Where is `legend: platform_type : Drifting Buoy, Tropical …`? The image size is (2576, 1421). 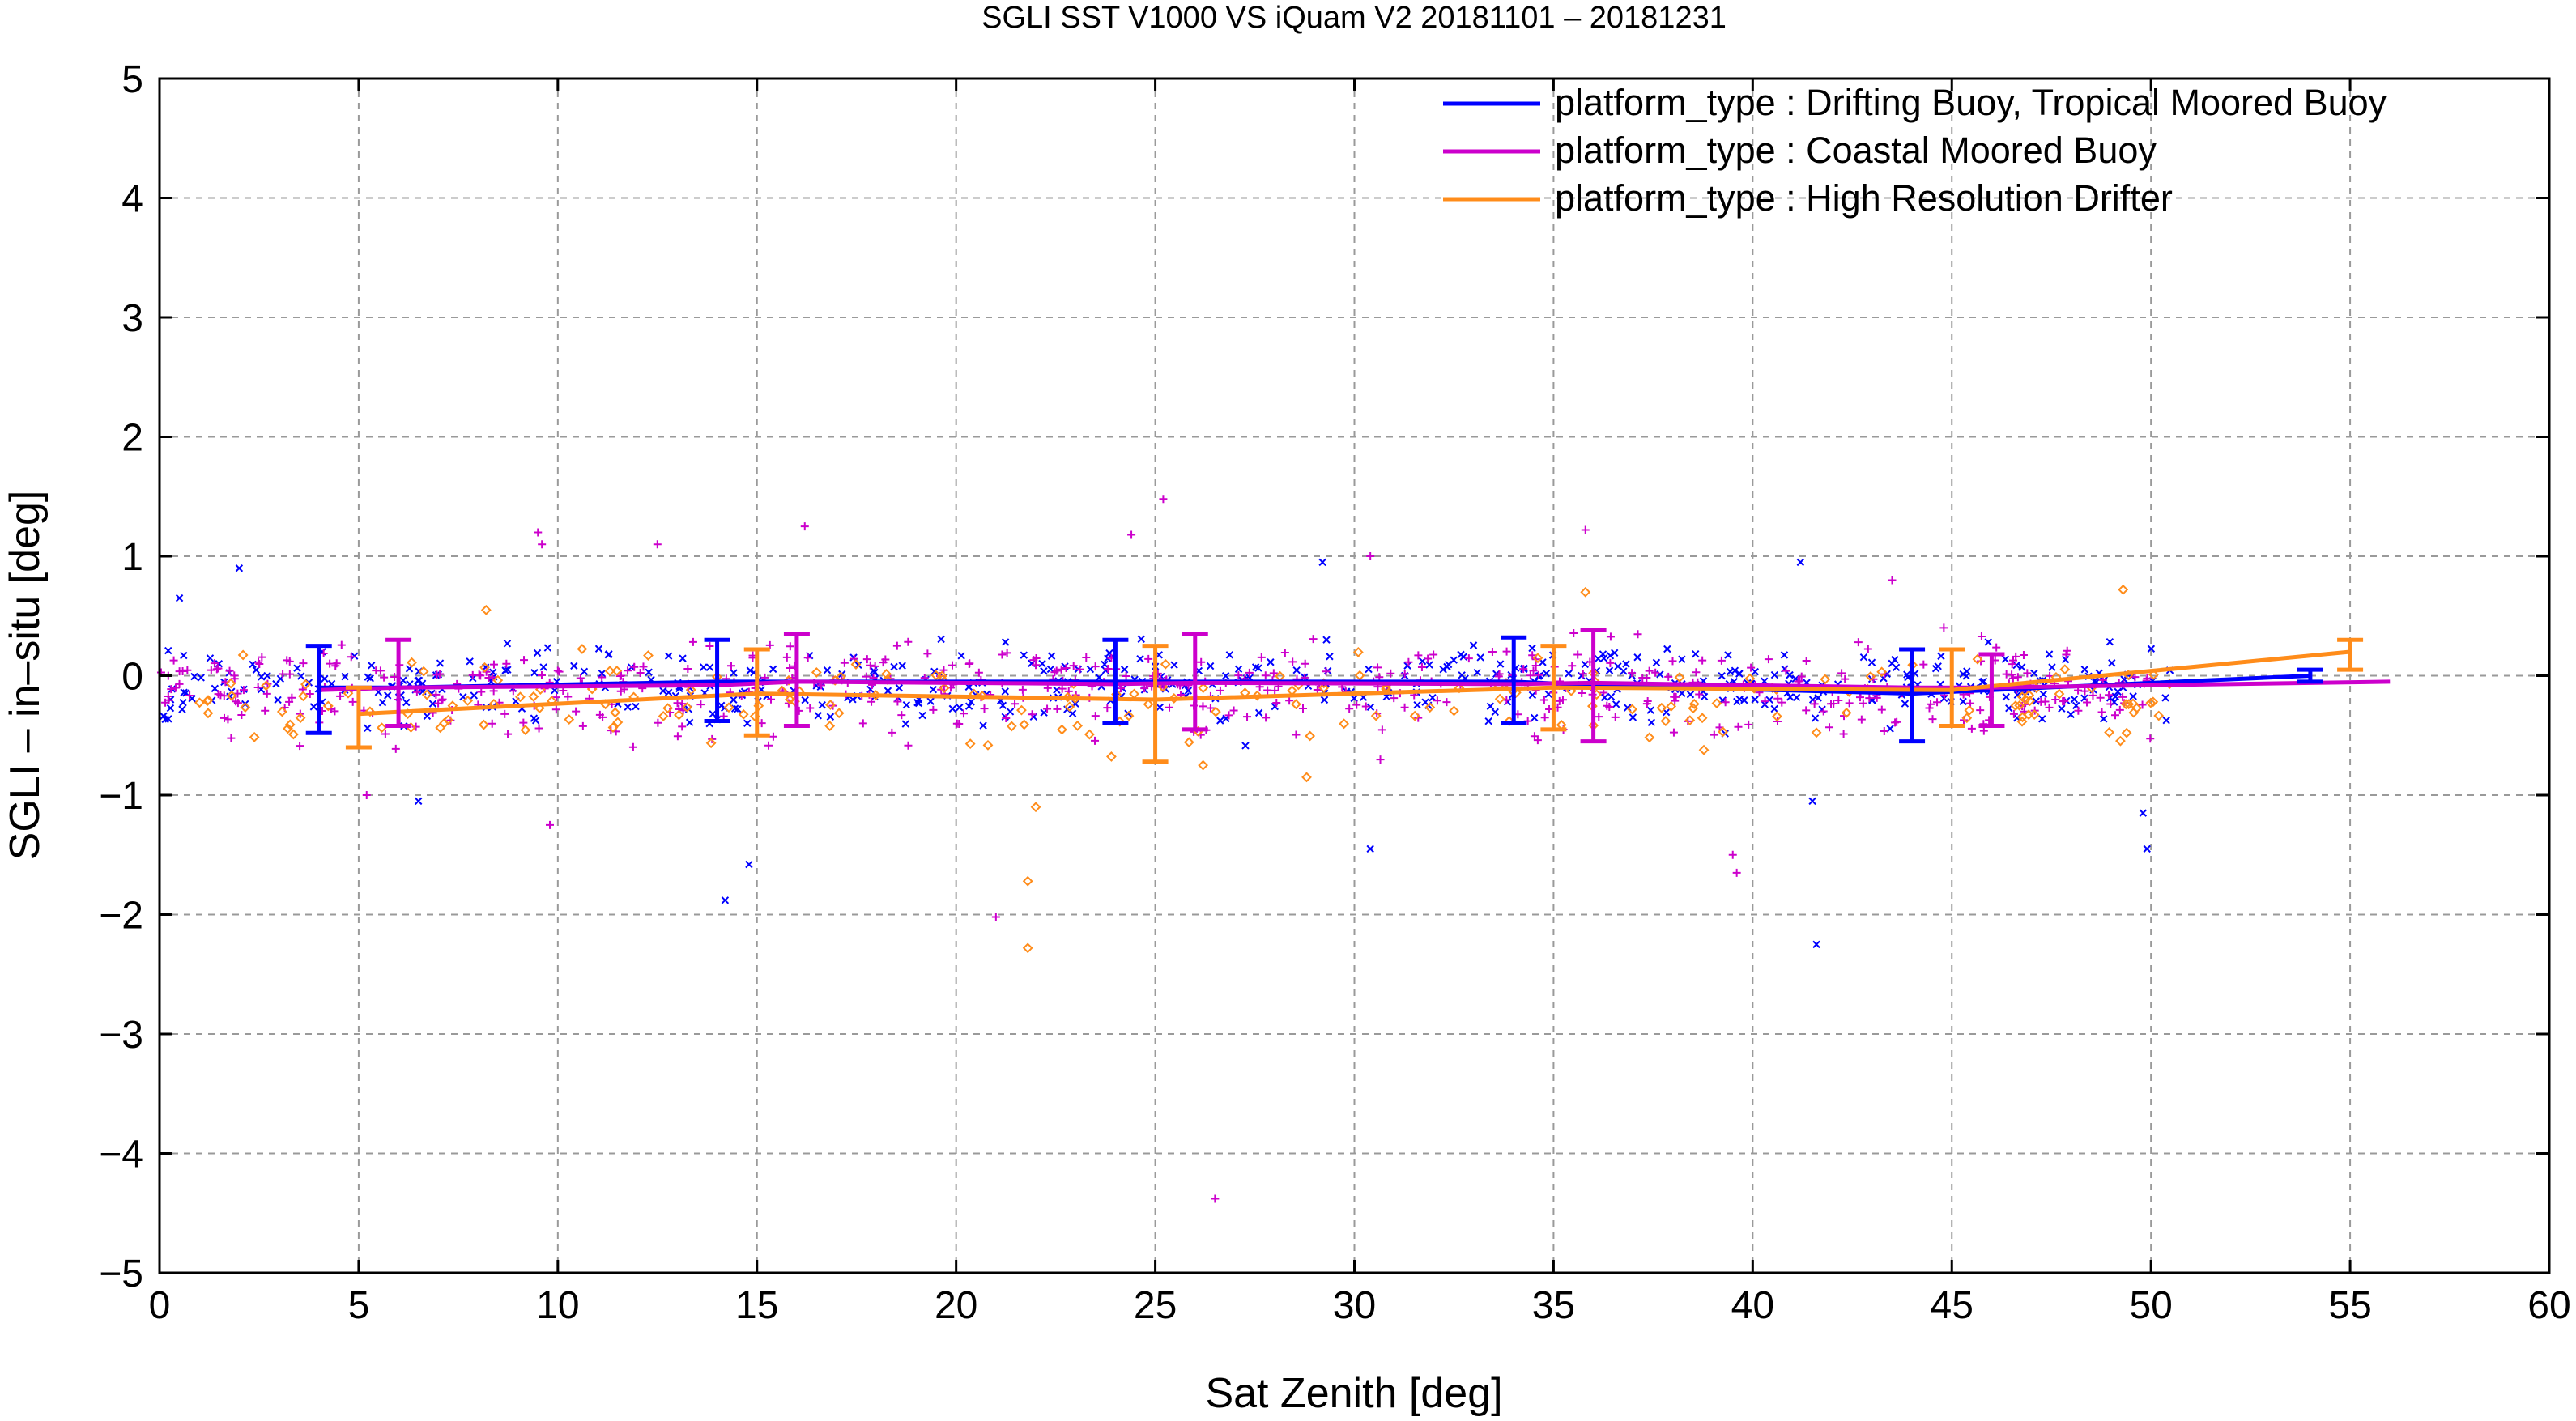
legend: platform_type : Drifting Buoy, Tropical … is located at coordinates (1915, 150).